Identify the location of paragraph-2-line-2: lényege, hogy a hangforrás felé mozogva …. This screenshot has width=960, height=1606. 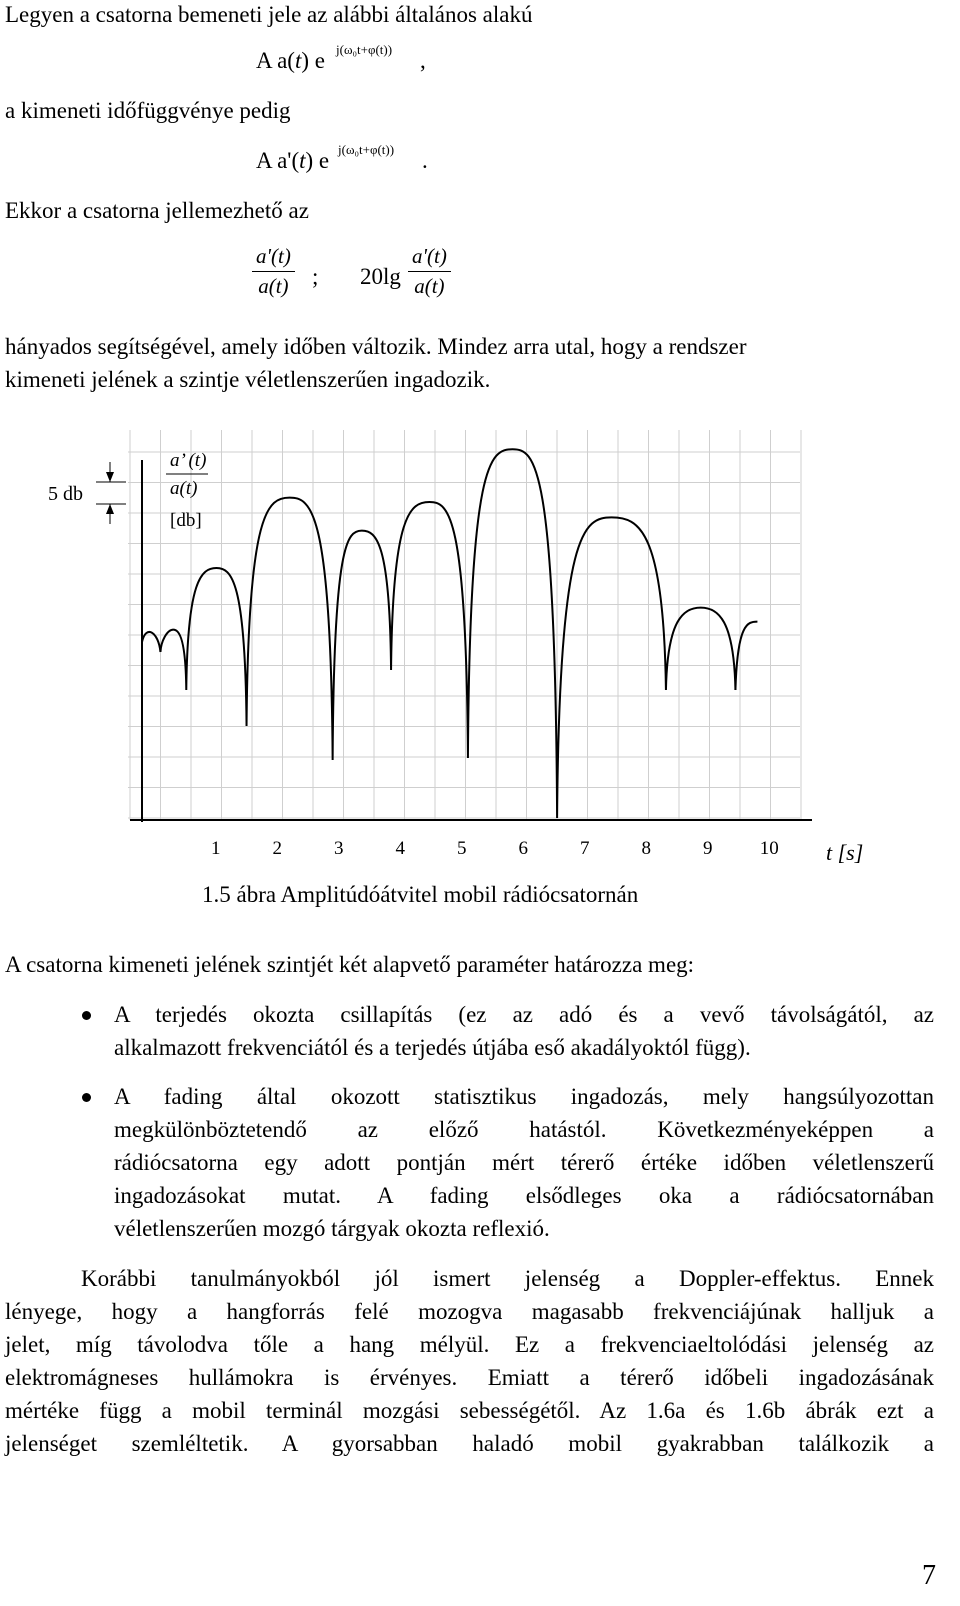
(469, 1311).